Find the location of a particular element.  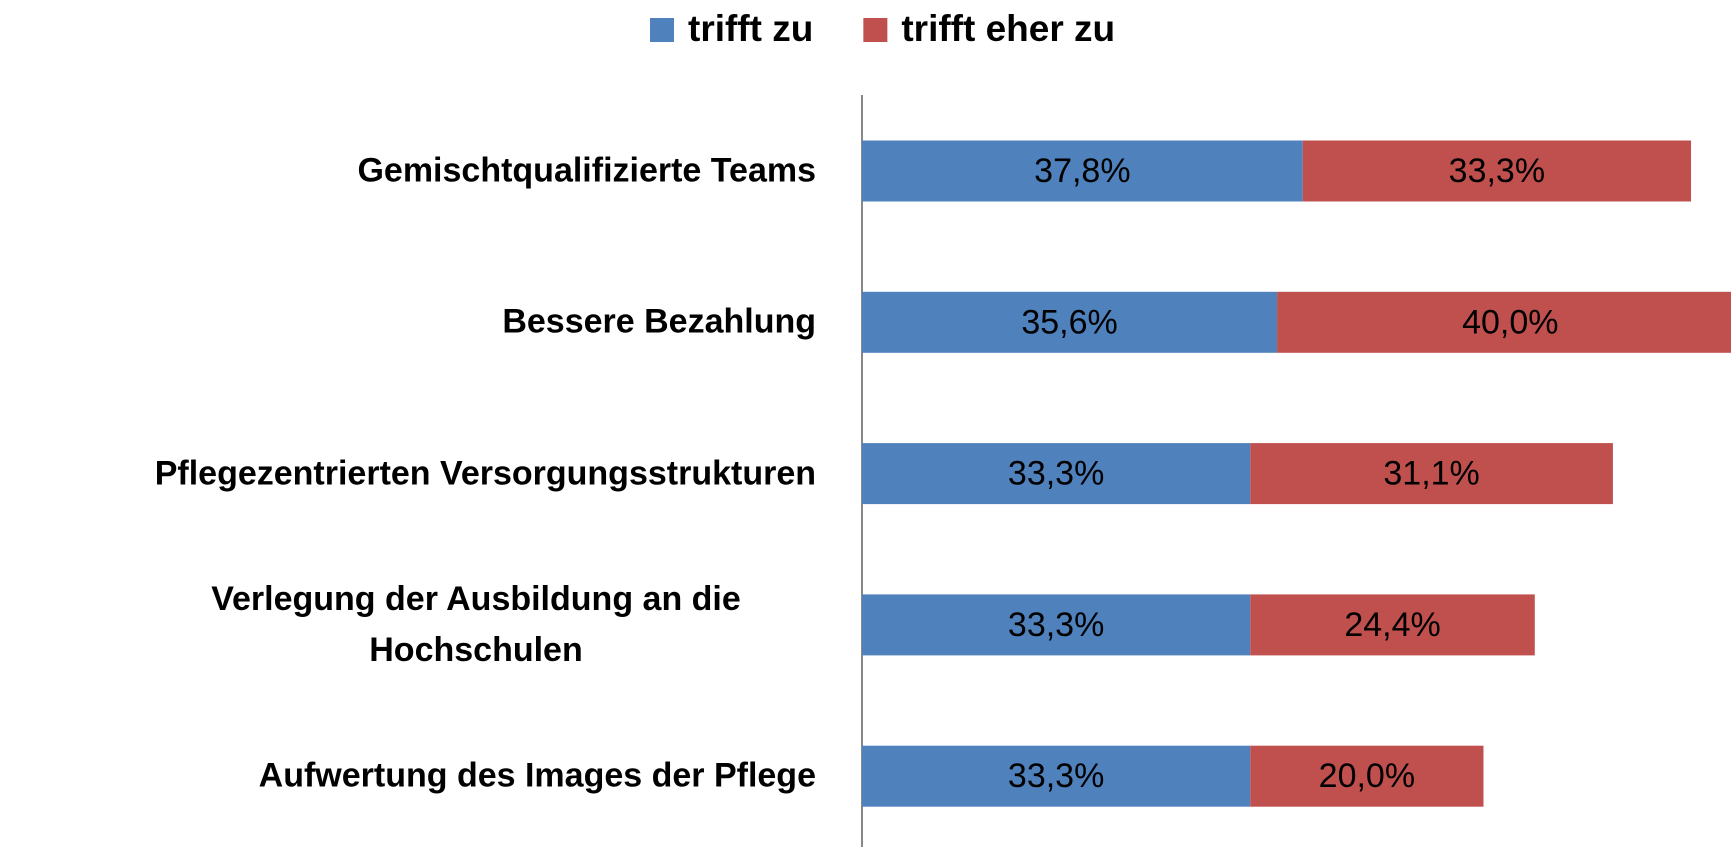

legend-label: trifft zu is located at coordinates (750, 28).